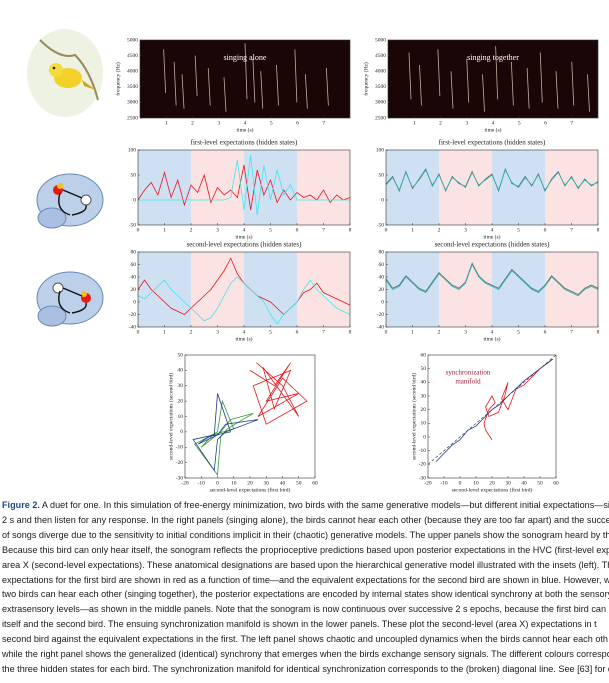 This screenshot has width=609, height=683. What do you see at coordinates (380, 56) in the screenshot?
I see `y-tick-label: 4500` at bounding box center [380, 56].